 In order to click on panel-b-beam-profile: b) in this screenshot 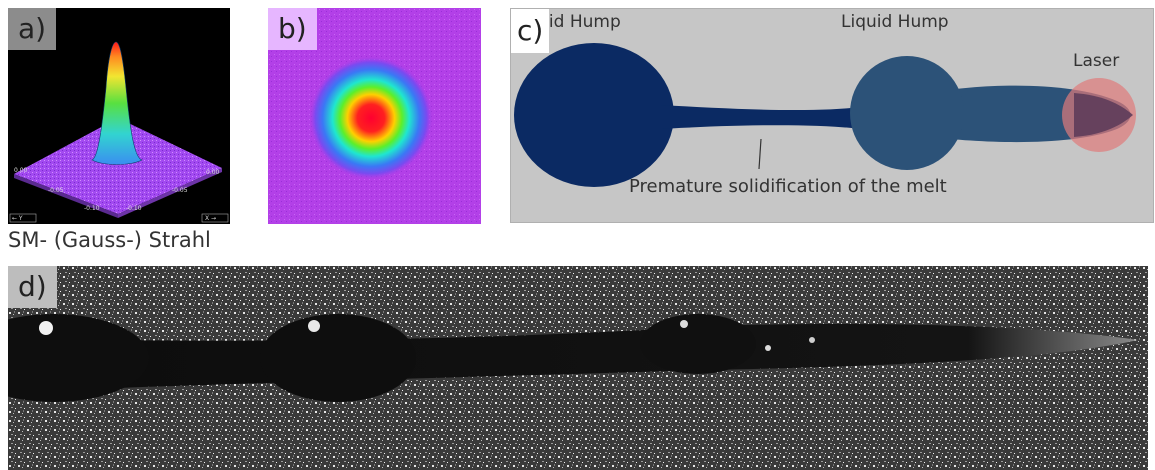, I will do `click(374, 116)`.